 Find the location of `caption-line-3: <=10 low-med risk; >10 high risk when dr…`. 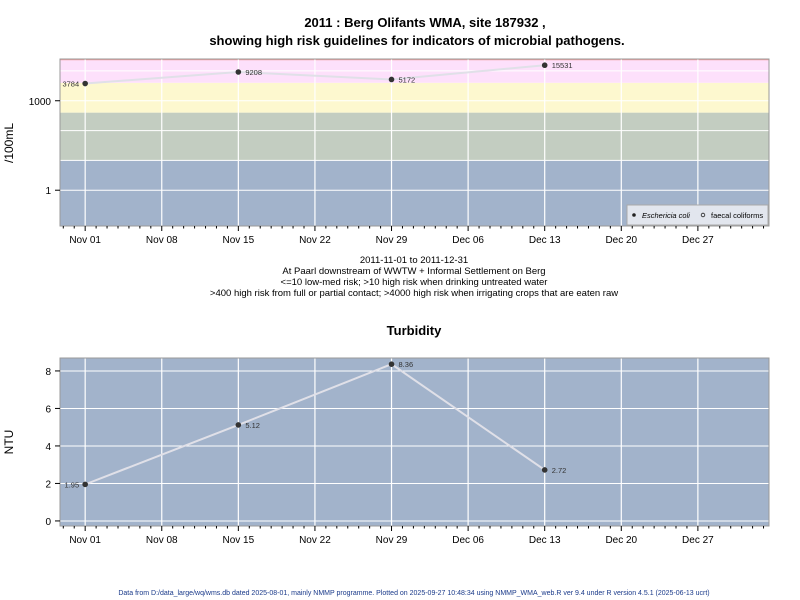

caption-line-3: <=10 low-med risk; >10 high risk when dr… is located at coordinates (414, 282).